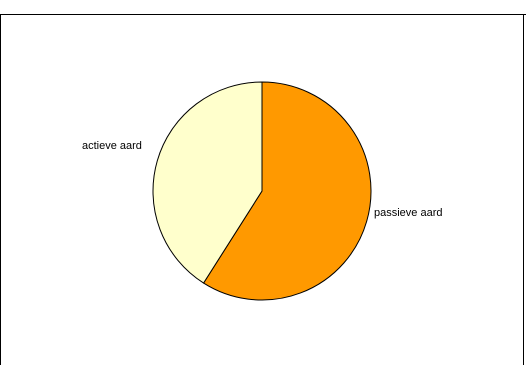 The width and height of the screenshot is (526, 365). I want to click on pie-label-passieve-aard: passieve aard, so click(408, 213).